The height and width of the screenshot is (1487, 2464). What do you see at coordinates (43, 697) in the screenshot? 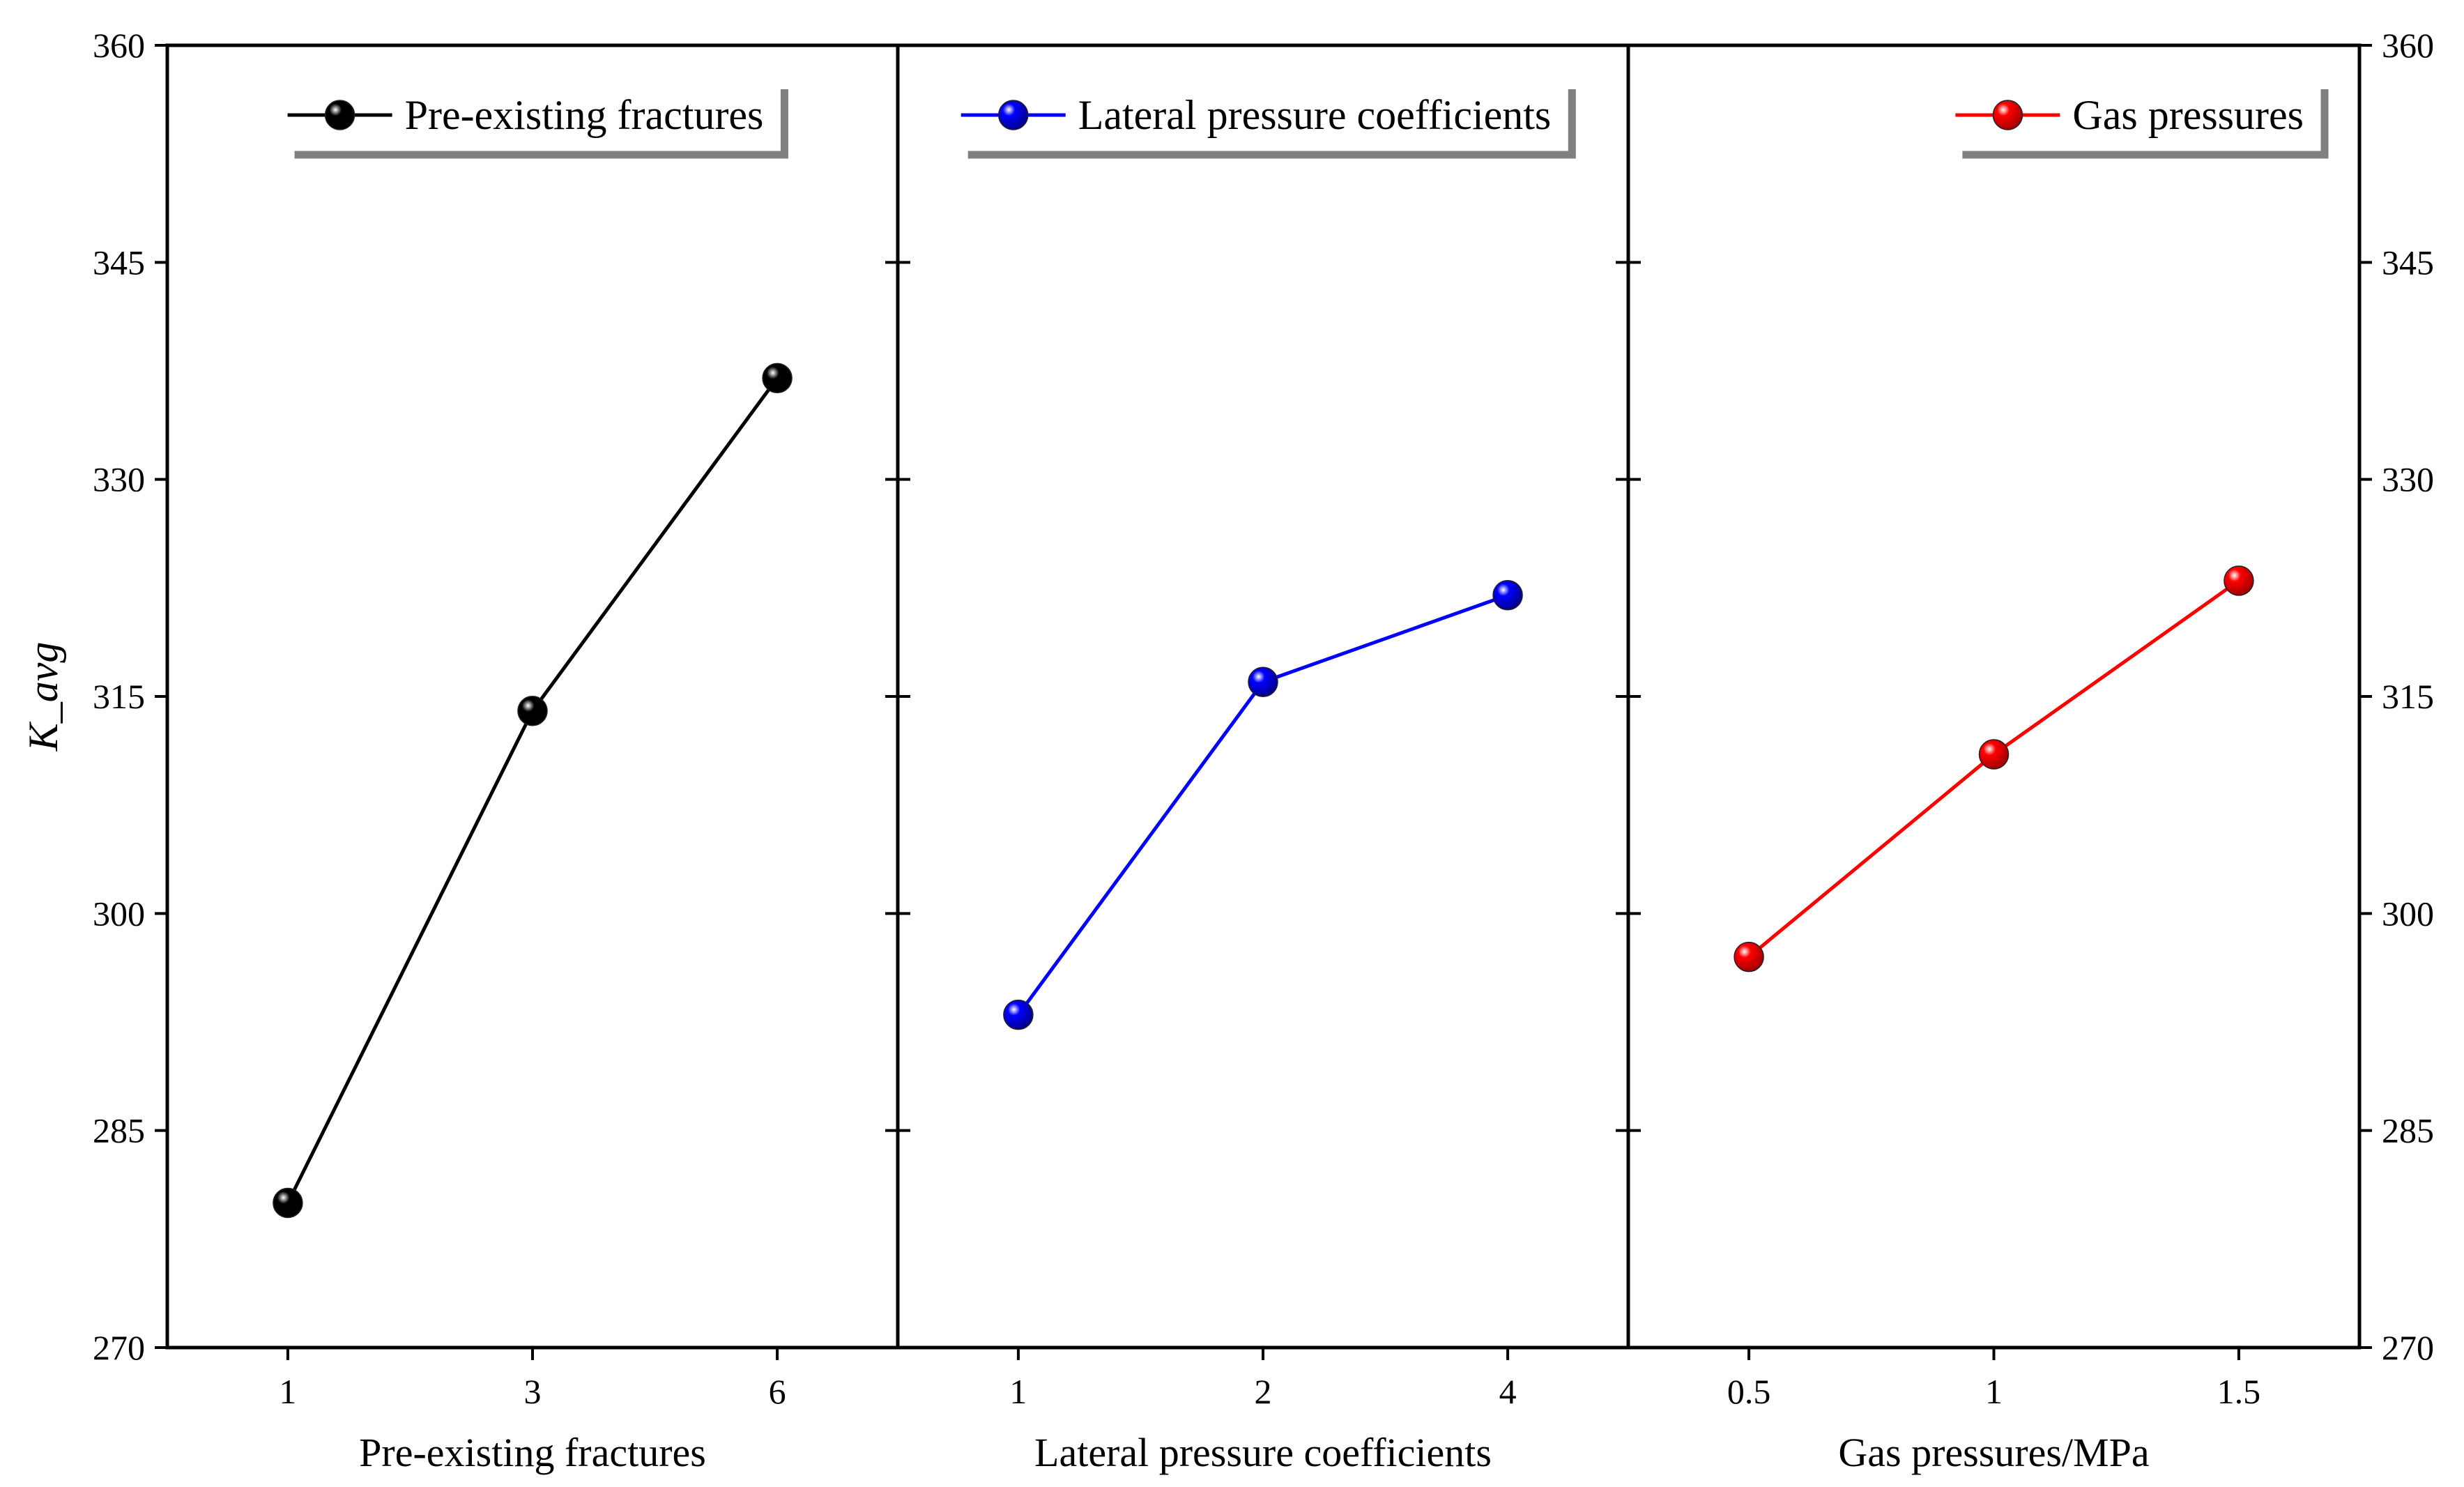
I see `y-axis-title: K_avg` at bounding box center [43, 697].